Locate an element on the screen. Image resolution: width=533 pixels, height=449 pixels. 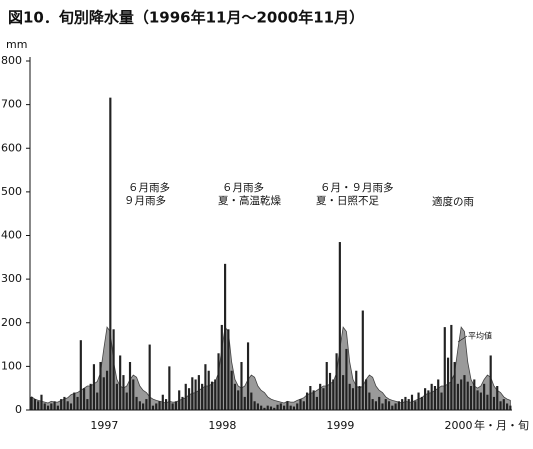
annotation: ６月雨多 is located at coordinates (149, 187).